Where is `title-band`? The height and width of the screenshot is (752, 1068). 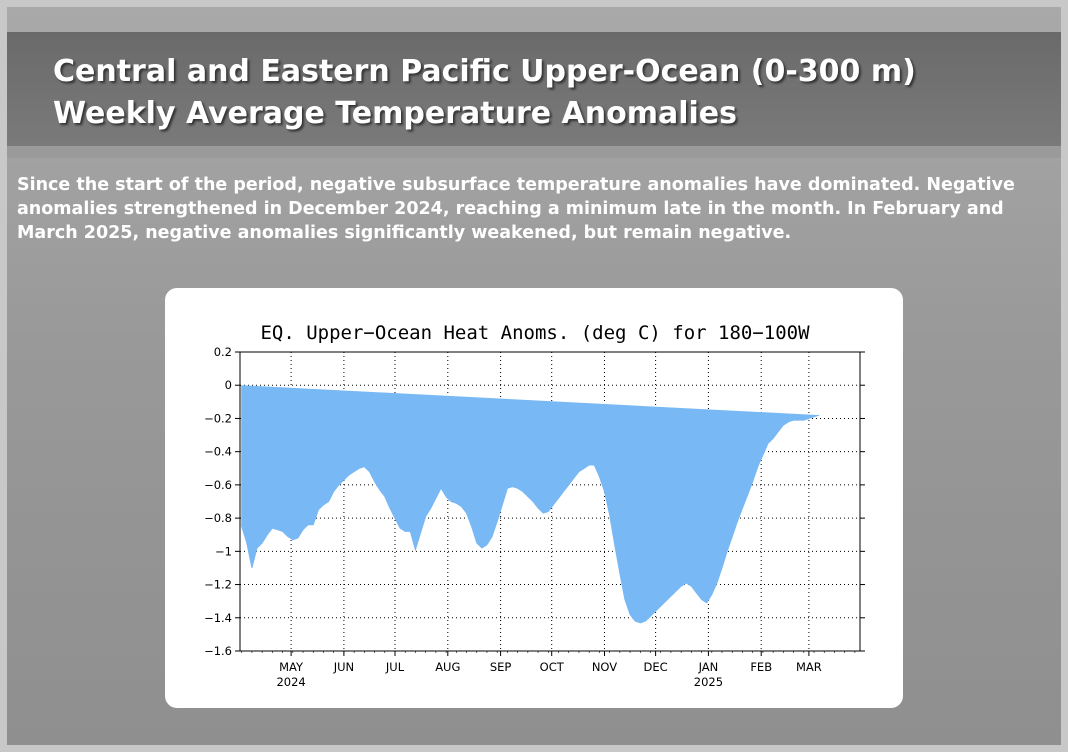 title-band is located at coordinates (534, 89).